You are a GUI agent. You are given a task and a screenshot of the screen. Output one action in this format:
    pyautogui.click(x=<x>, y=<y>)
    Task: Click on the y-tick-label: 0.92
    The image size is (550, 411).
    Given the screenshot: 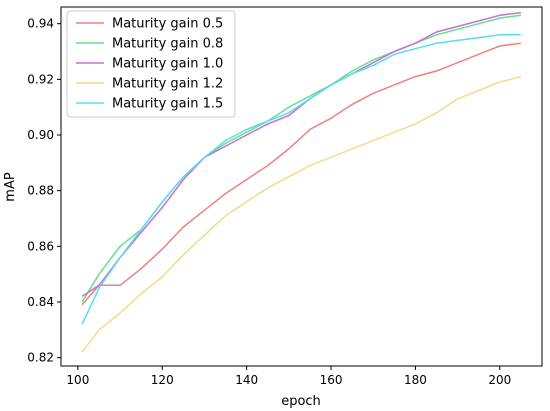 What is the action you would take?
    pyautogui.click(x=40, y=79)
    